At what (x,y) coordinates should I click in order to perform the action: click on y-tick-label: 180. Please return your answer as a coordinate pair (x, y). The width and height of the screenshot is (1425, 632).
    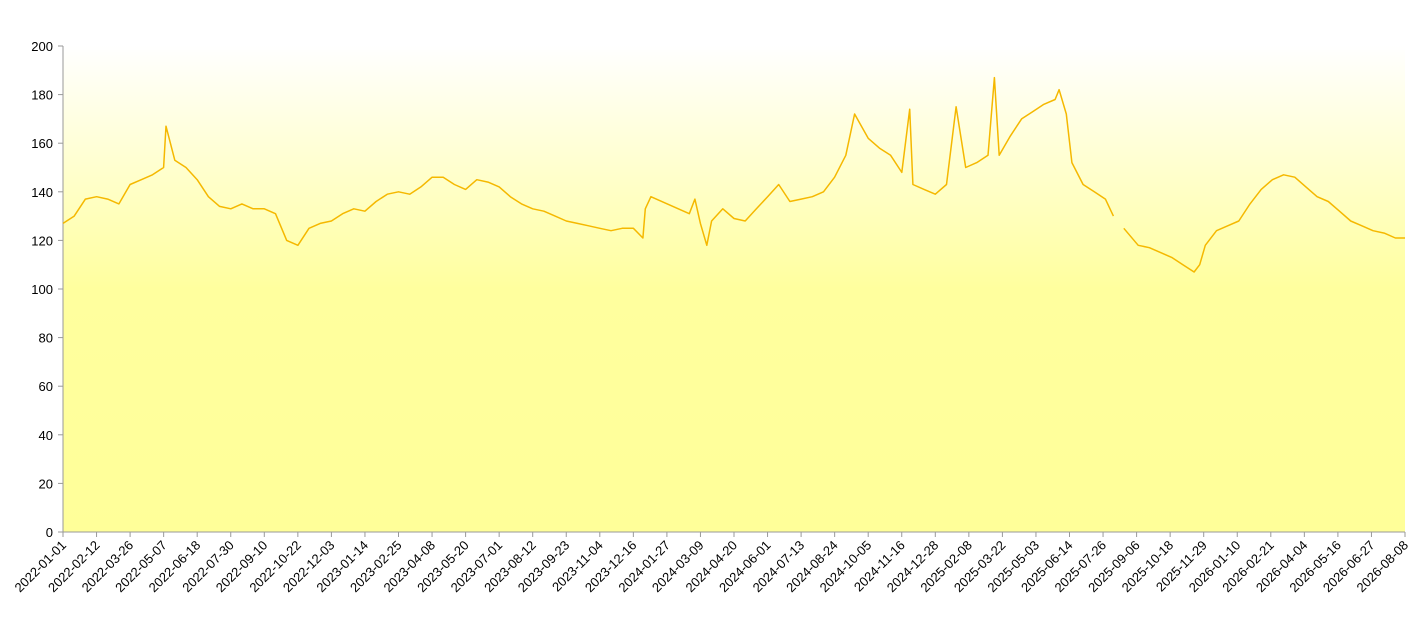
    Looking at the image, I should click on (42, 95).